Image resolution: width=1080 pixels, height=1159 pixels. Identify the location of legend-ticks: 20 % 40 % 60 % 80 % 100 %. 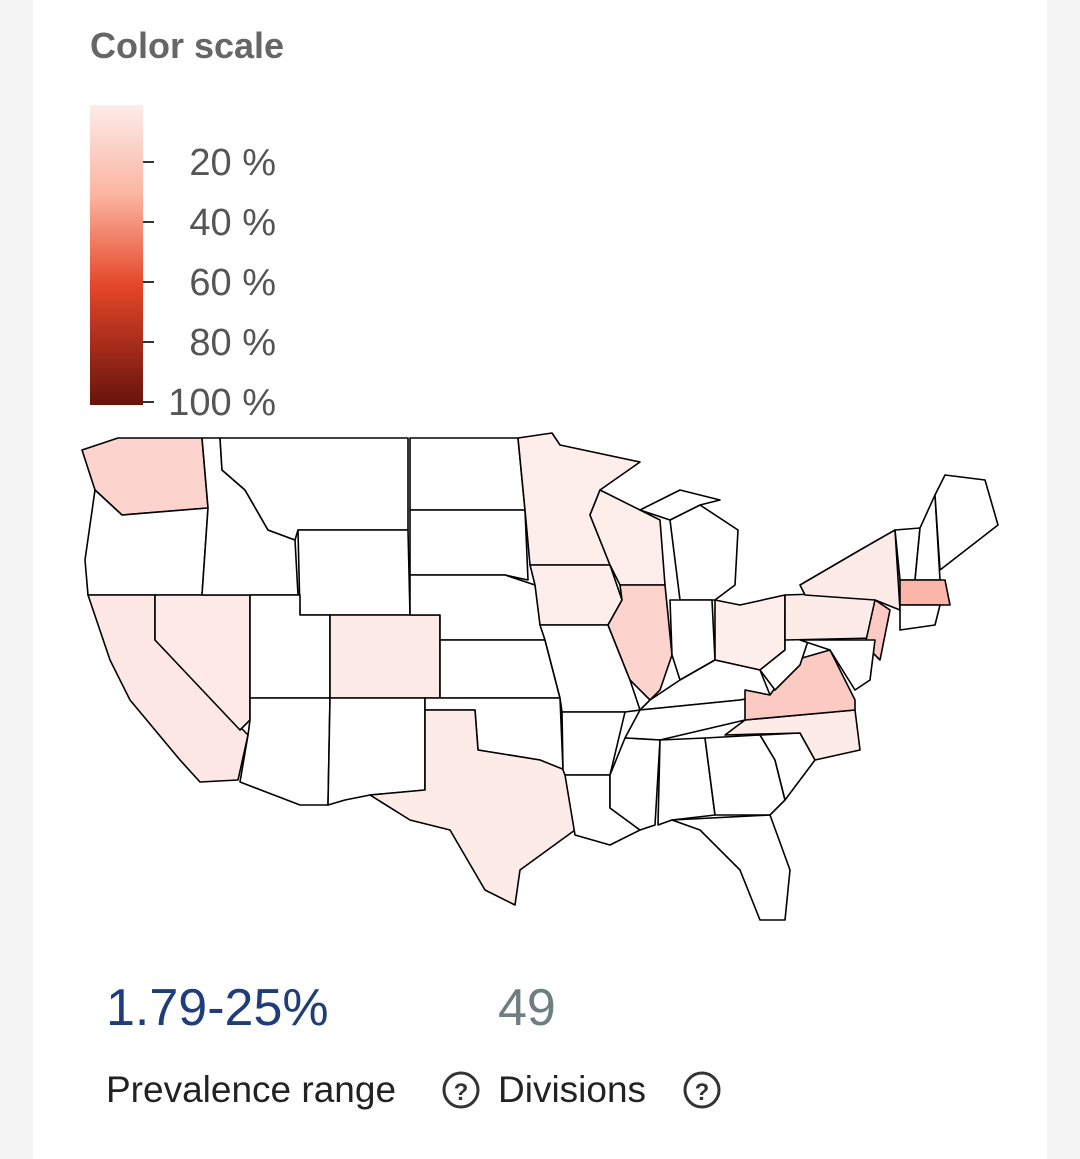
(209, 283).